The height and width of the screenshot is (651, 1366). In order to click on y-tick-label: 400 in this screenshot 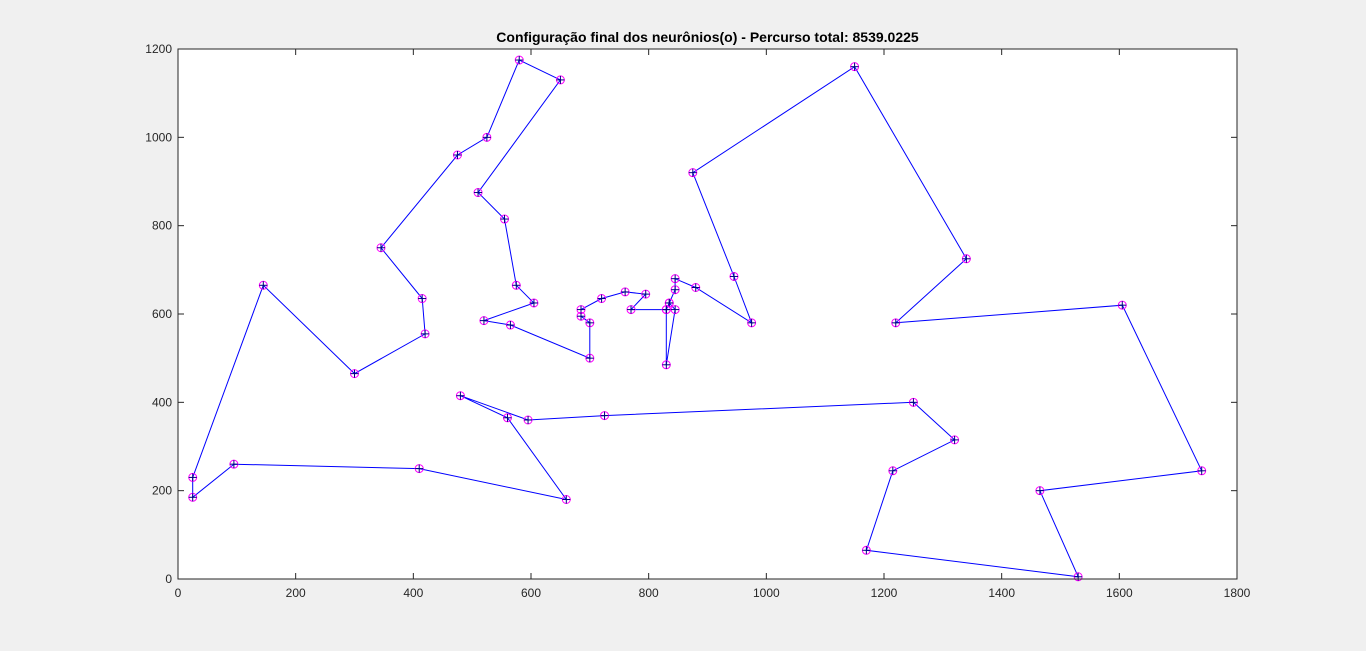, I will do `click(162, 402)`.